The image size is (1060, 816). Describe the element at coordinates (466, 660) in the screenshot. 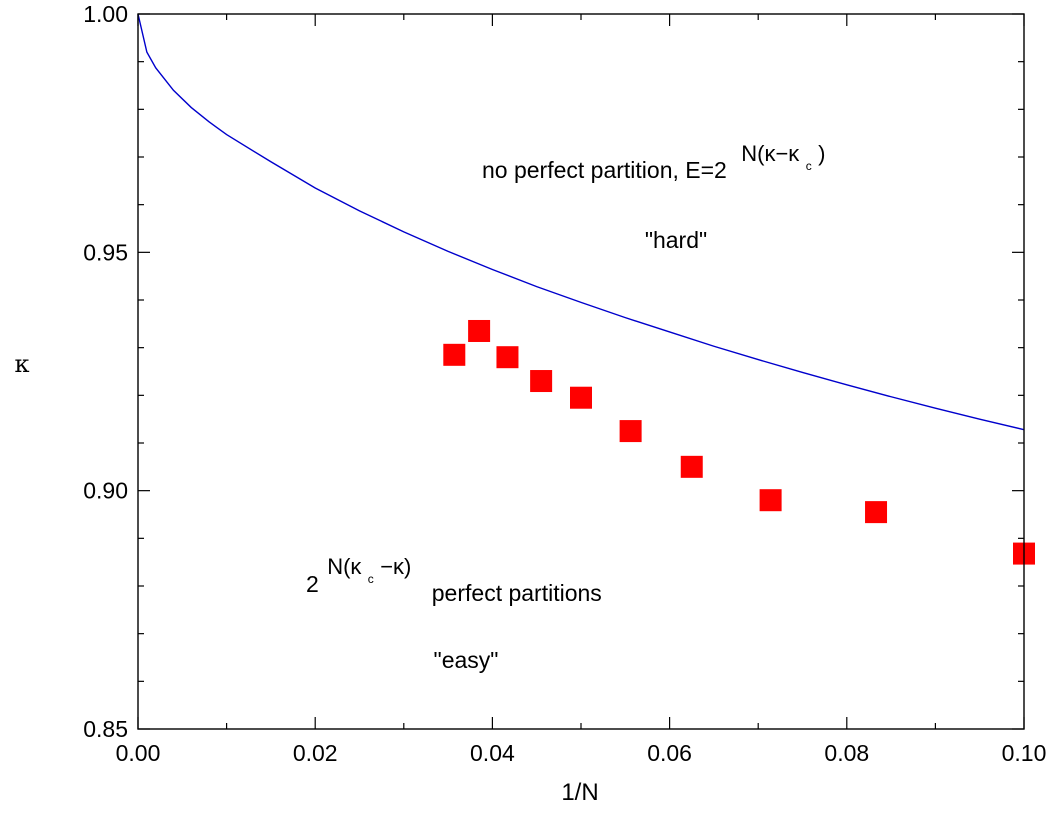

I see `easy-label: "easy"` at that location.